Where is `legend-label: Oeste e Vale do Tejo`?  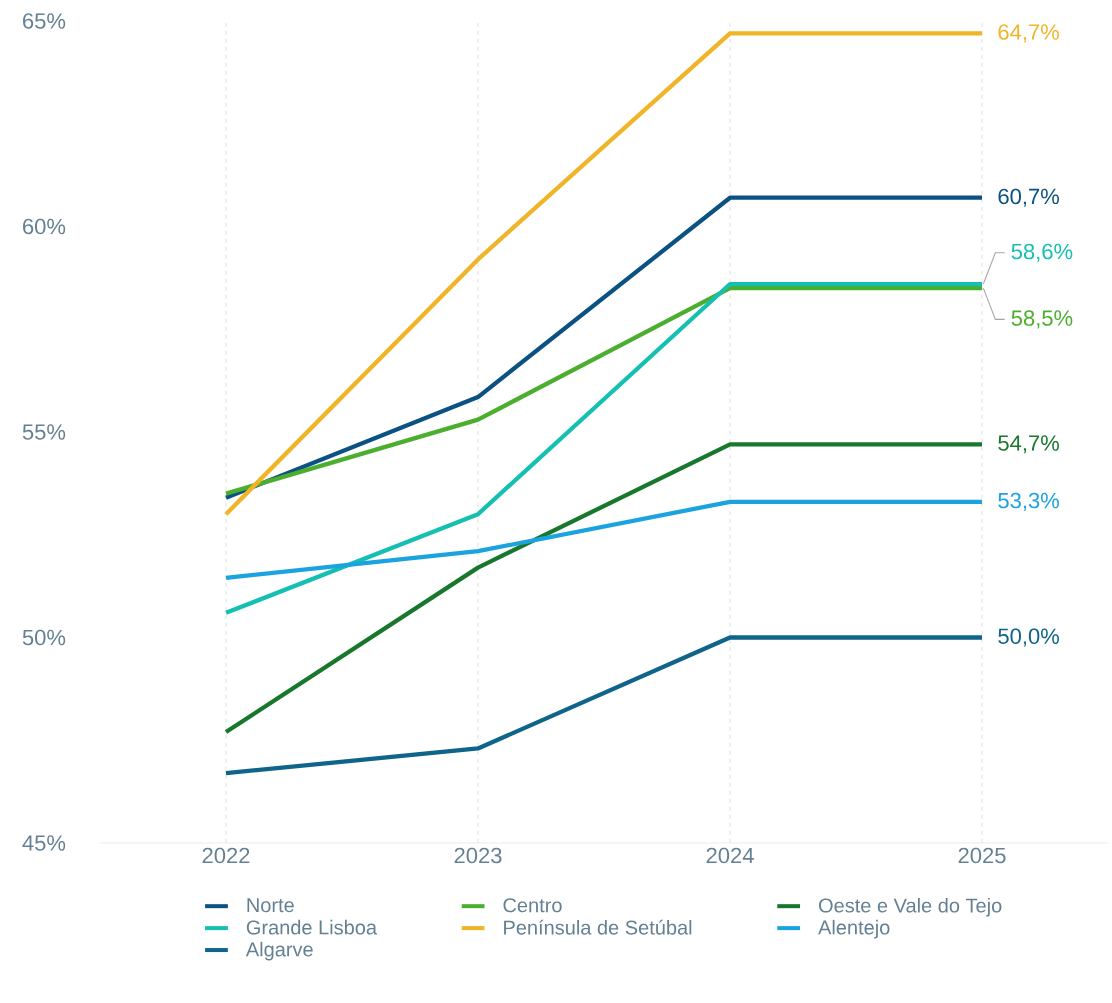
legend-label: Oeste e Vale do Tejo is located at coordinates (910, 907).